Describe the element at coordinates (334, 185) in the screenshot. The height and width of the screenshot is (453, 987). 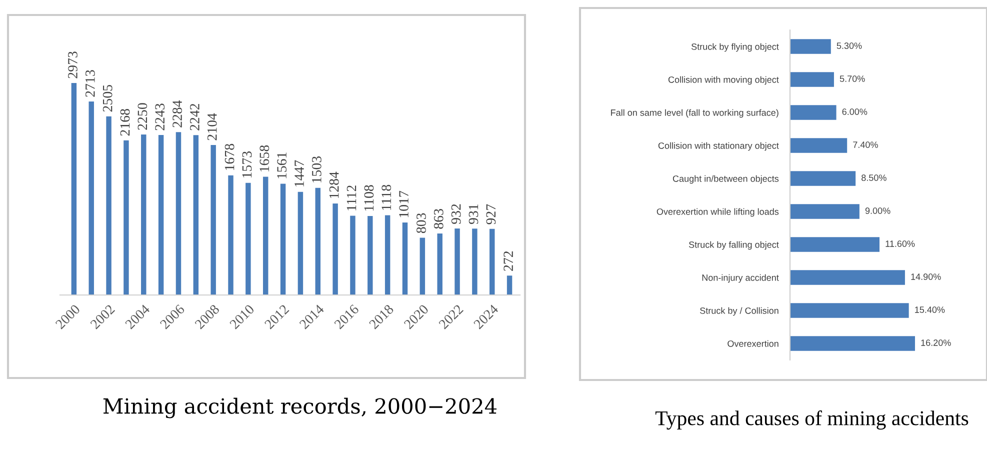
I see `data-label: 1284` at that location.